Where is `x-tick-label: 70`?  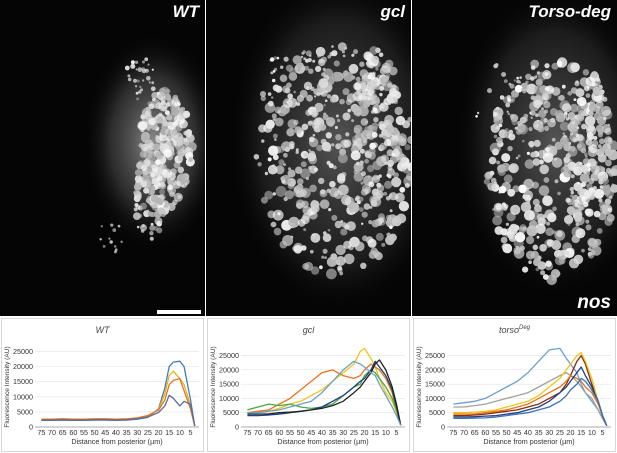
x-tick-label: 70 is located at coordinates (52, 432).